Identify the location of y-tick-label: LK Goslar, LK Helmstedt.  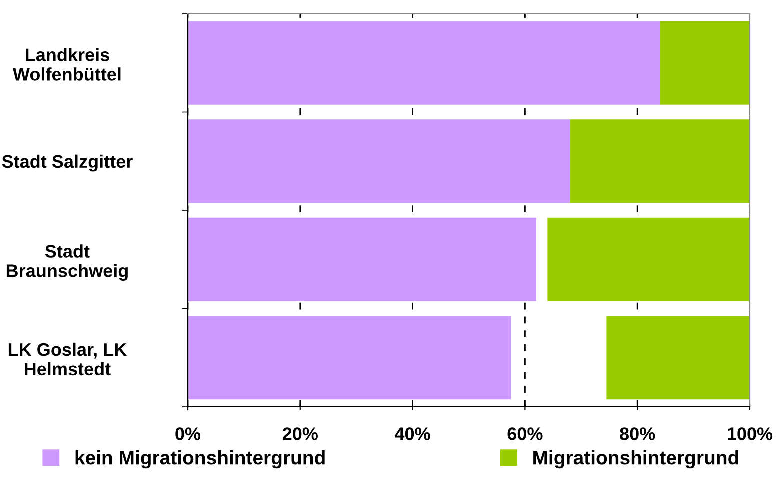
(67, 359).